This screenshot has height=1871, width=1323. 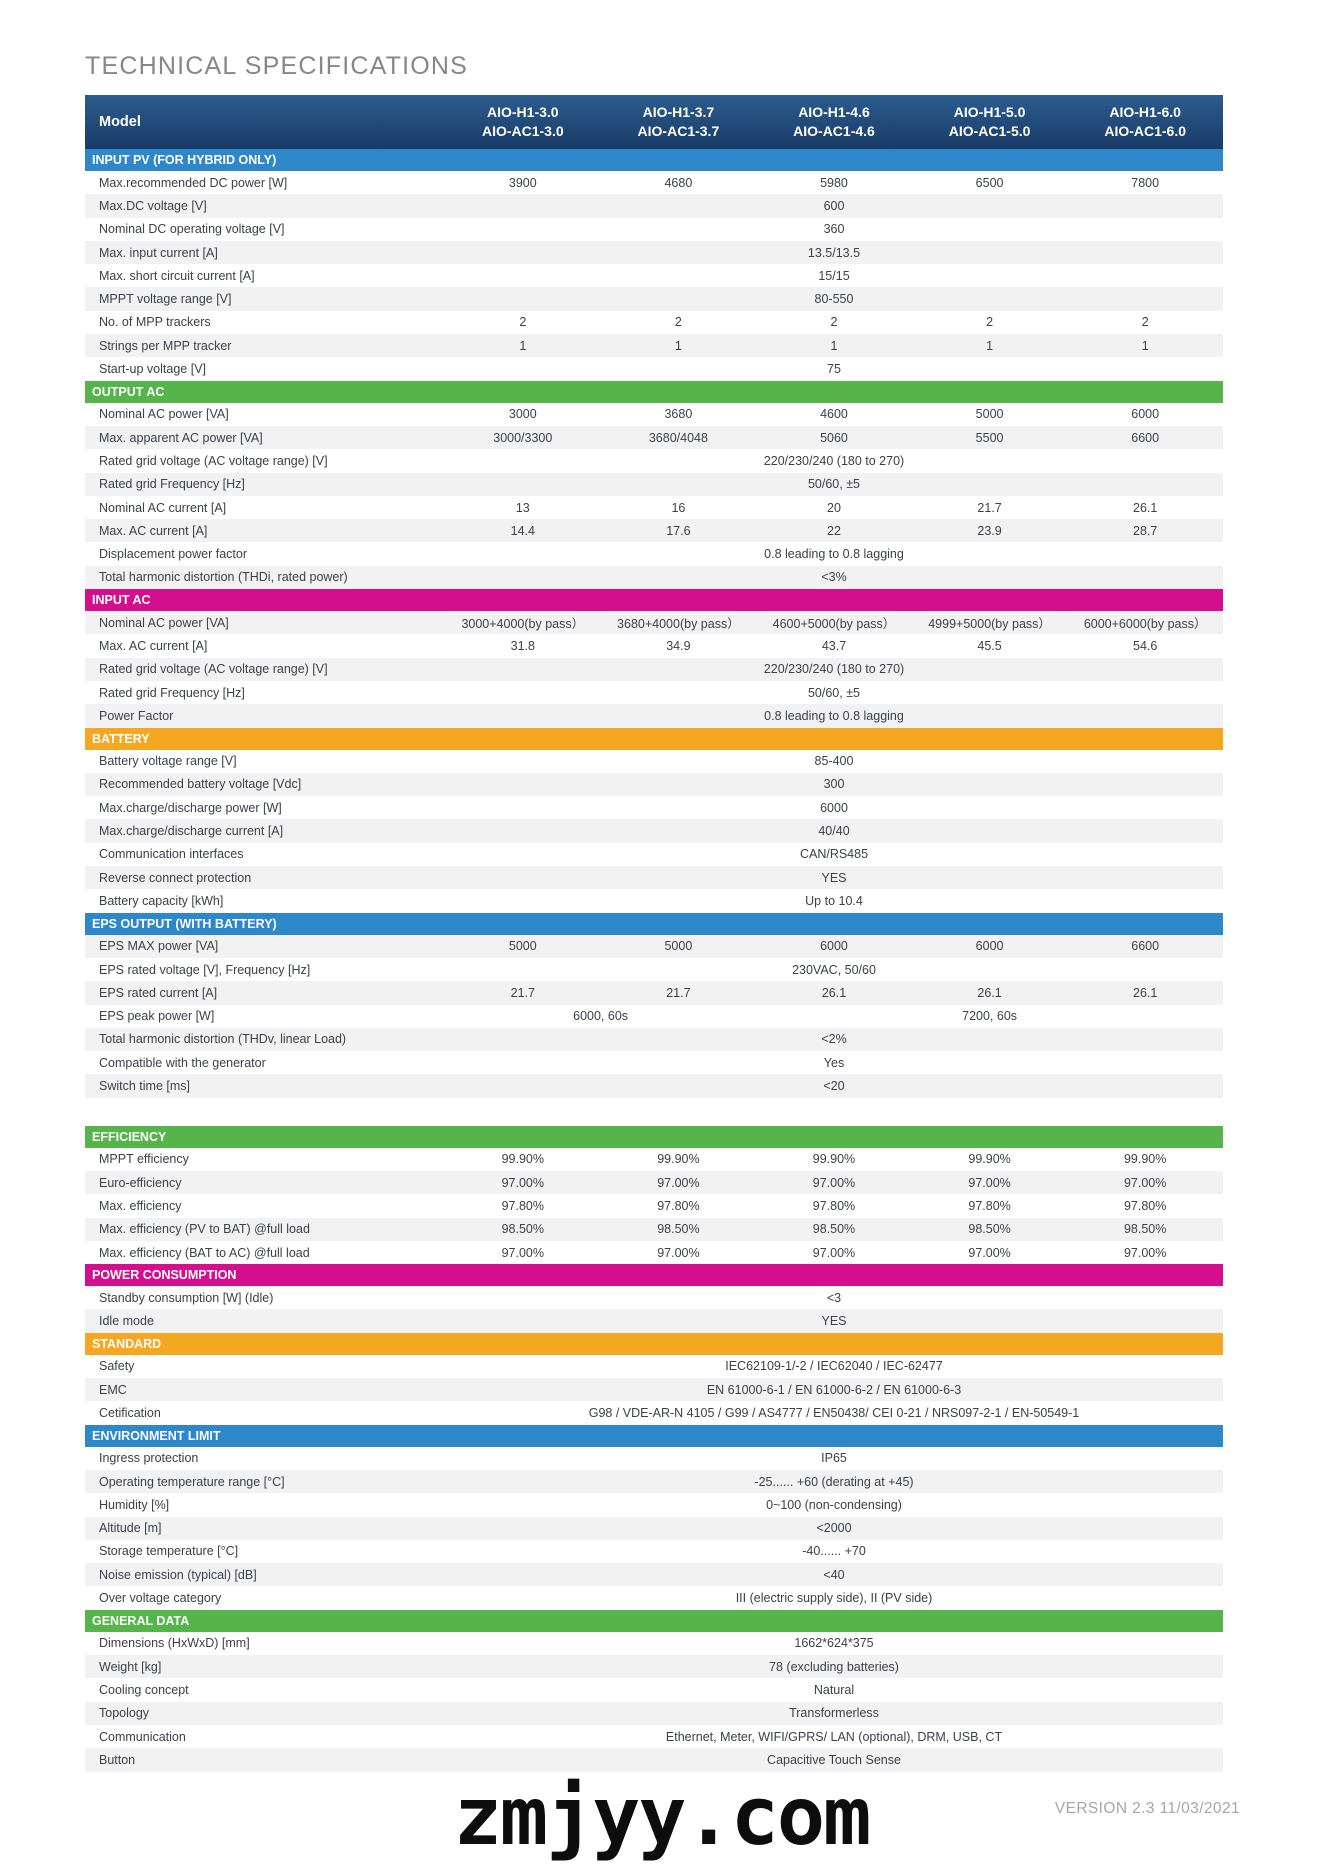 What do you see at coordinates (654, 1760) in the screenshot?
I see `table-row: Button Capacitive Touch Sense` at bounding box center [654, 1760].